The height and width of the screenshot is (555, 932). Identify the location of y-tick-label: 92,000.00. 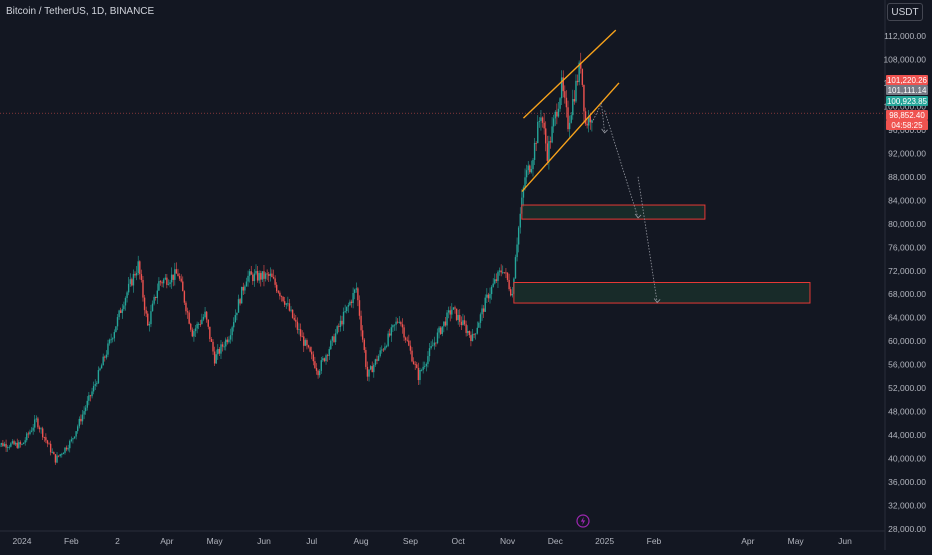
(907, 153).